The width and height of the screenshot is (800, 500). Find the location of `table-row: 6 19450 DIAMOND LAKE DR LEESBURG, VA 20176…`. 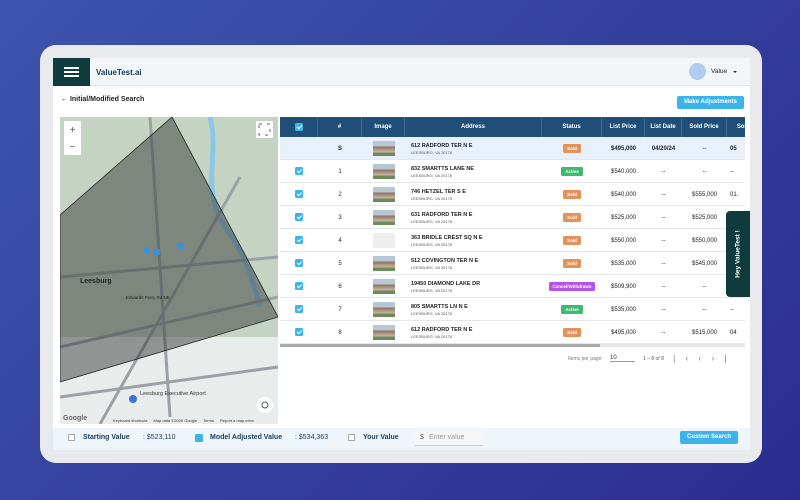

table-row: 6 19450 DIAMOND LAKE DR LEESBURG, VA 20176… is located at coordinates (512, 286).